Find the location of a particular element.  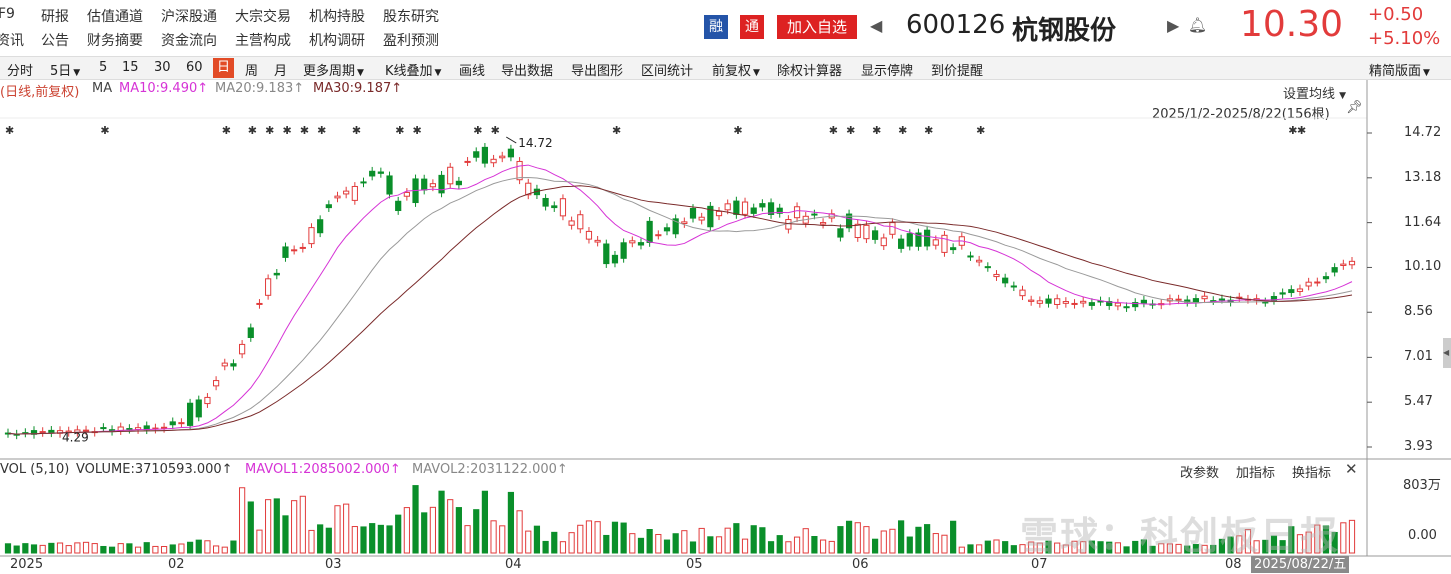

exrights-calc-button: 除权计算器 is located at coordinates (810, 71).